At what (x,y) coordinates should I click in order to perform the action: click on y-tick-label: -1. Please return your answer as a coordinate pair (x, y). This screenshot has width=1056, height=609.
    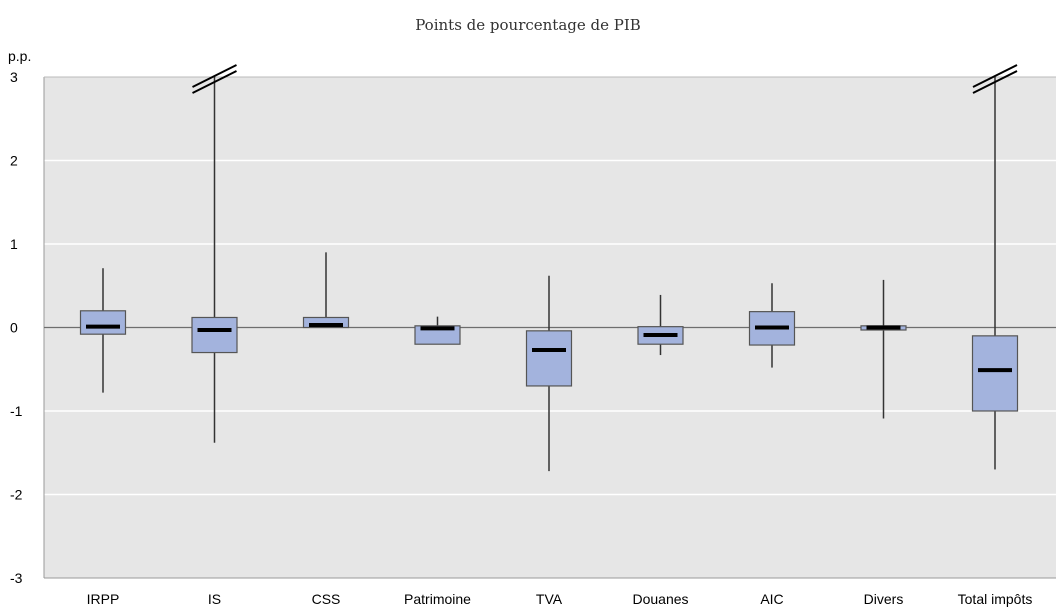
    Looking at the image, I should click on (16, 411).